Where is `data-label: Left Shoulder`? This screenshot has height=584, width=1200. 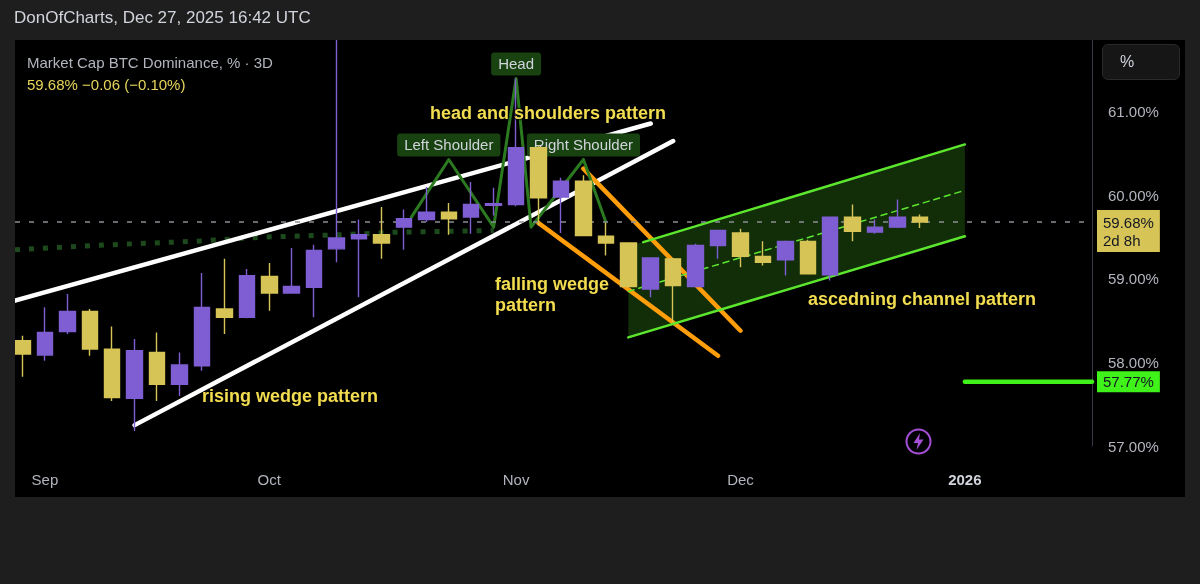
data-label: Left Shoulder is located at coordinates (449, 145).